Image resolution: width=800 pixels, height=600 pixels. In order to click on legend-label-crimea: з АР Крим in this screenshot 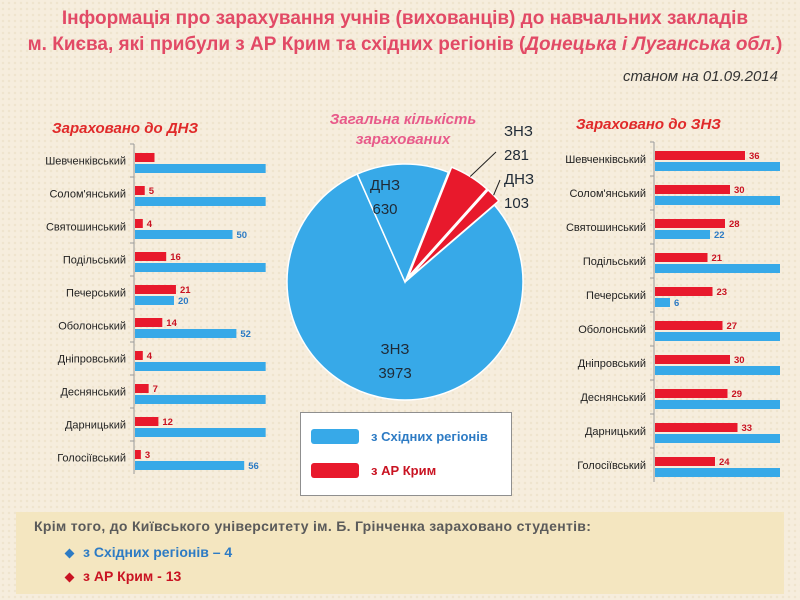, I will do `click(404, 470)`.